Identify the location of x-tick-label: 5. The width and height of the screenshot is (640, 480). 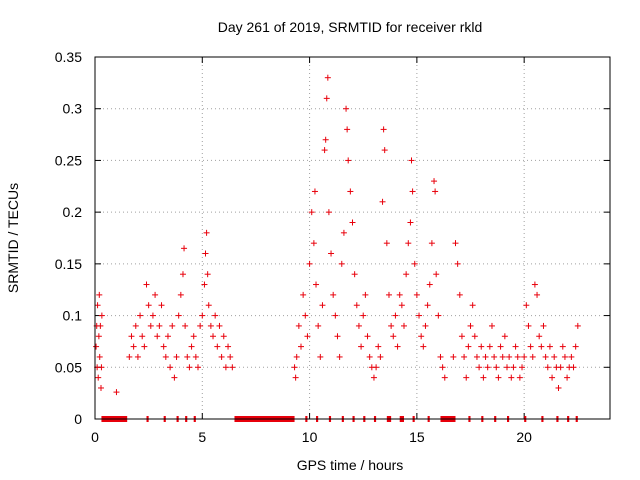
(202, 437).